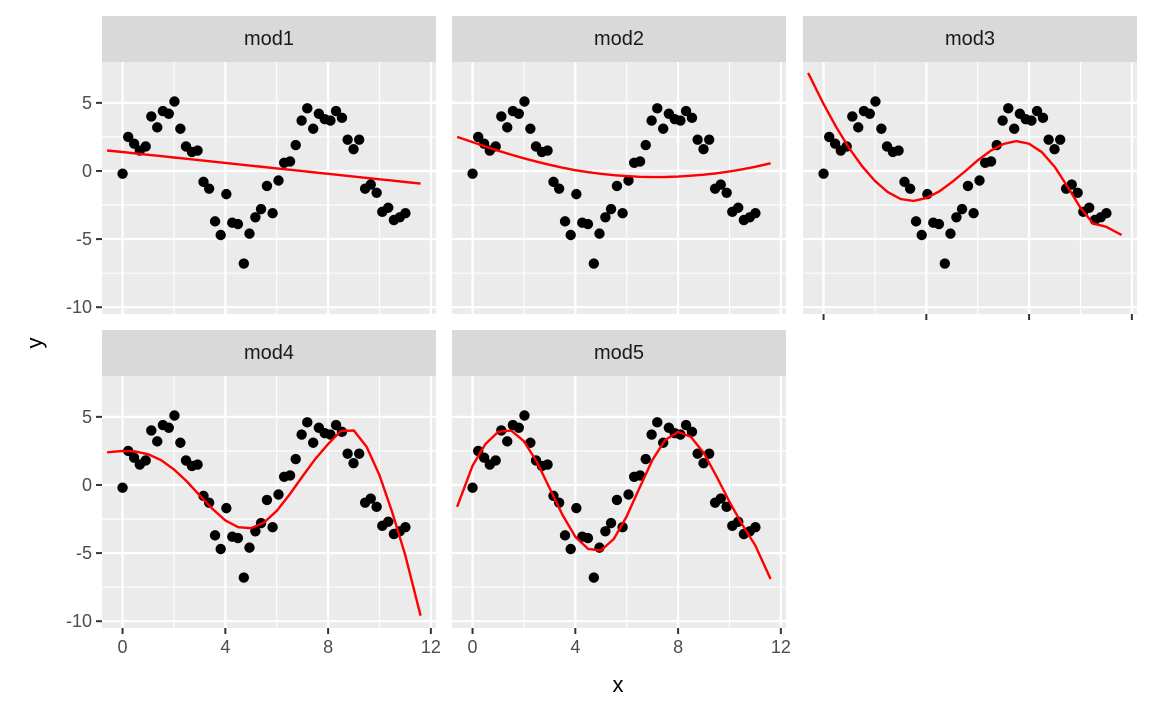  What do you see at coordinates (613, 157) in the screenshot?
I see `fit-line-mod2` at bounding box center [613, 157].